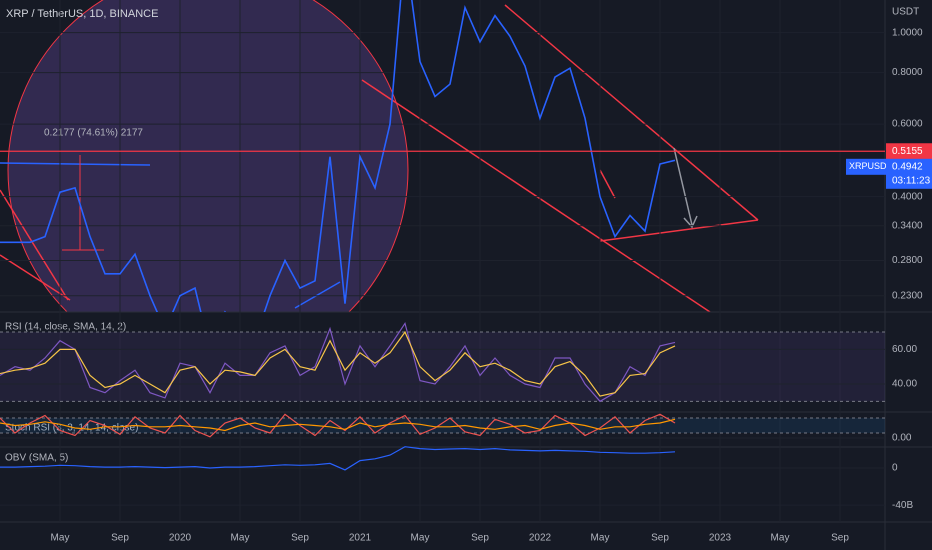 The image size is (932, 550). Describe the element at coordinates (907, 196) in the screenshot. I see `y-tick-label: 0.4000` at that location.